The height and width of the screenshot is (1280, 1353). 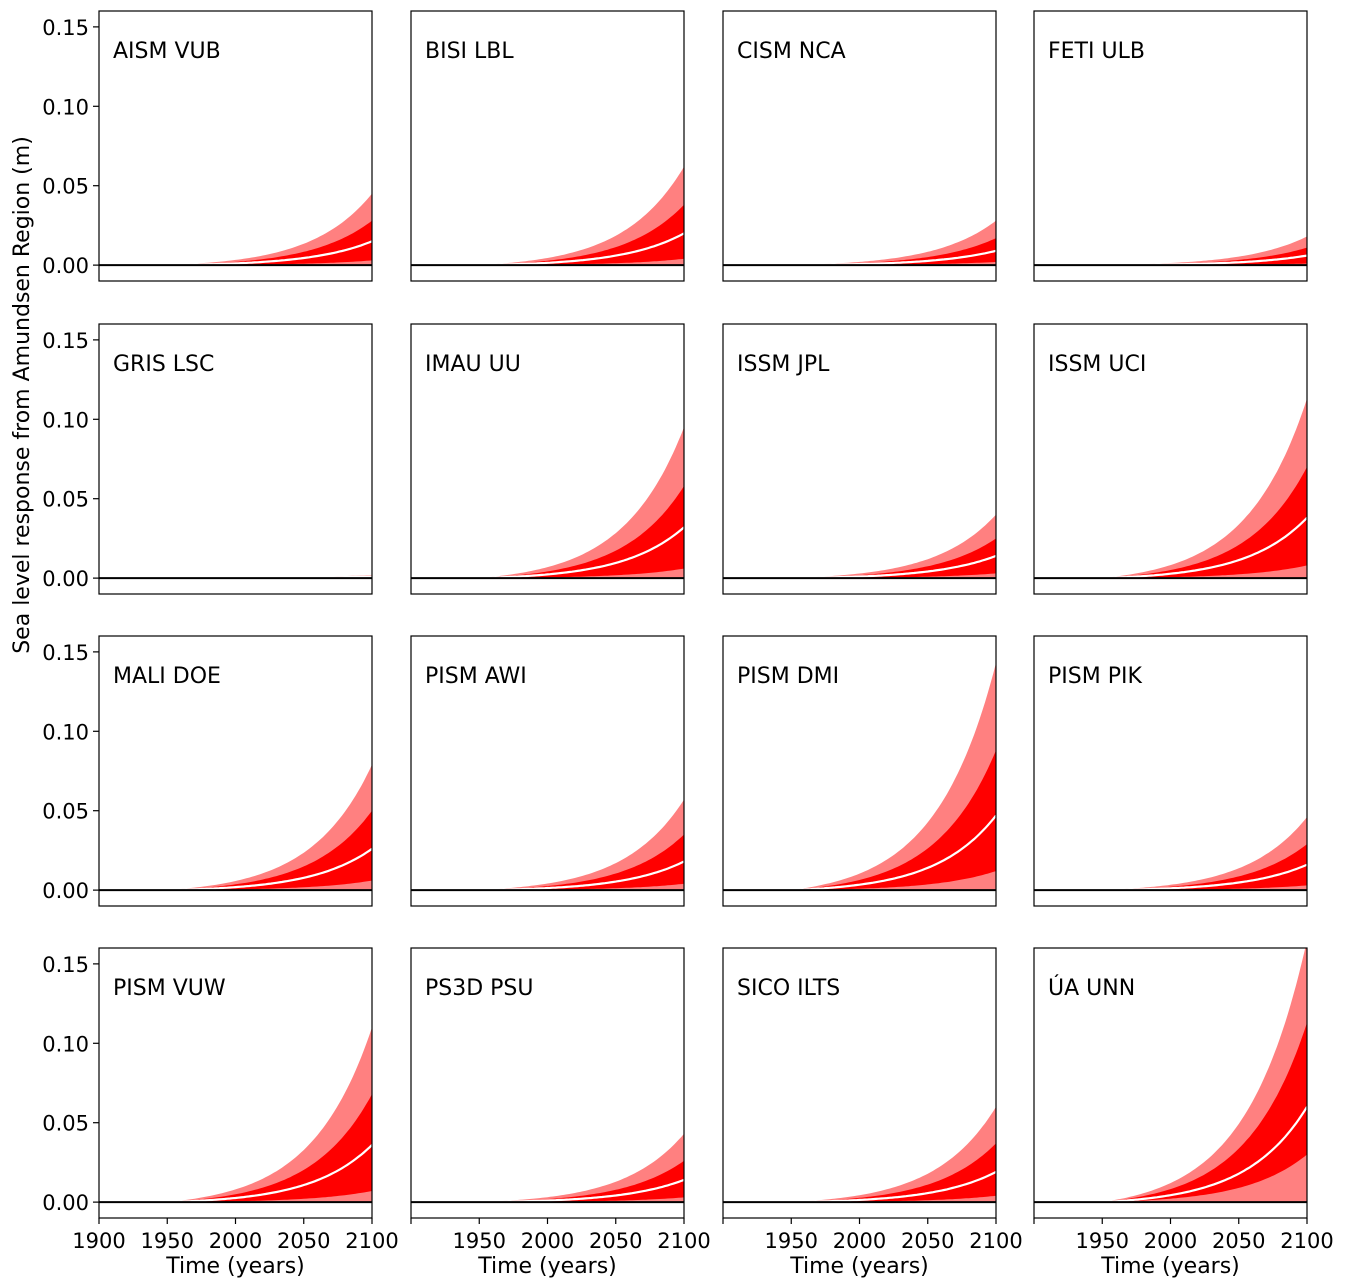 What do you see at coordinates (476, 676) in the screenshot?
I see `panel-label: PISM AWI` at bounding box center [476, 676].